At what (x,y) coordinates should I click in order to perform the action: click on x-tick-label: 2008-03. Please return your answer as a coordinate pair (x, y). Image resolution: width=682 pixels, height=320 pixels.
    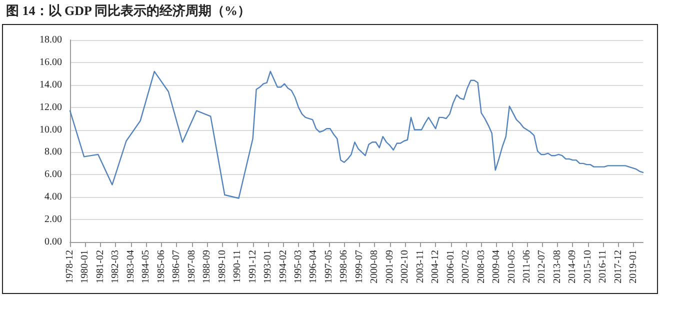
    Looking at the image, I should click on (481, 267).